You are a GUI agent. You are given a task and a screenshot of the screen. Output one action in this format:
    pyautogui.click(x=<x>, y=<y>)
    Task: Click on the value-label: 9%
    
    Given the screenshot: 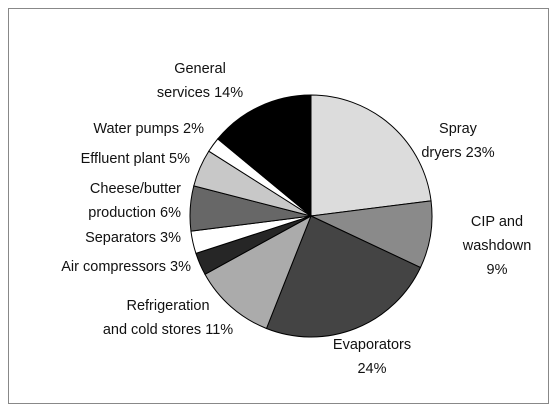 What is the action you would take?
    pyautogui.click(x=497, y=270)
    